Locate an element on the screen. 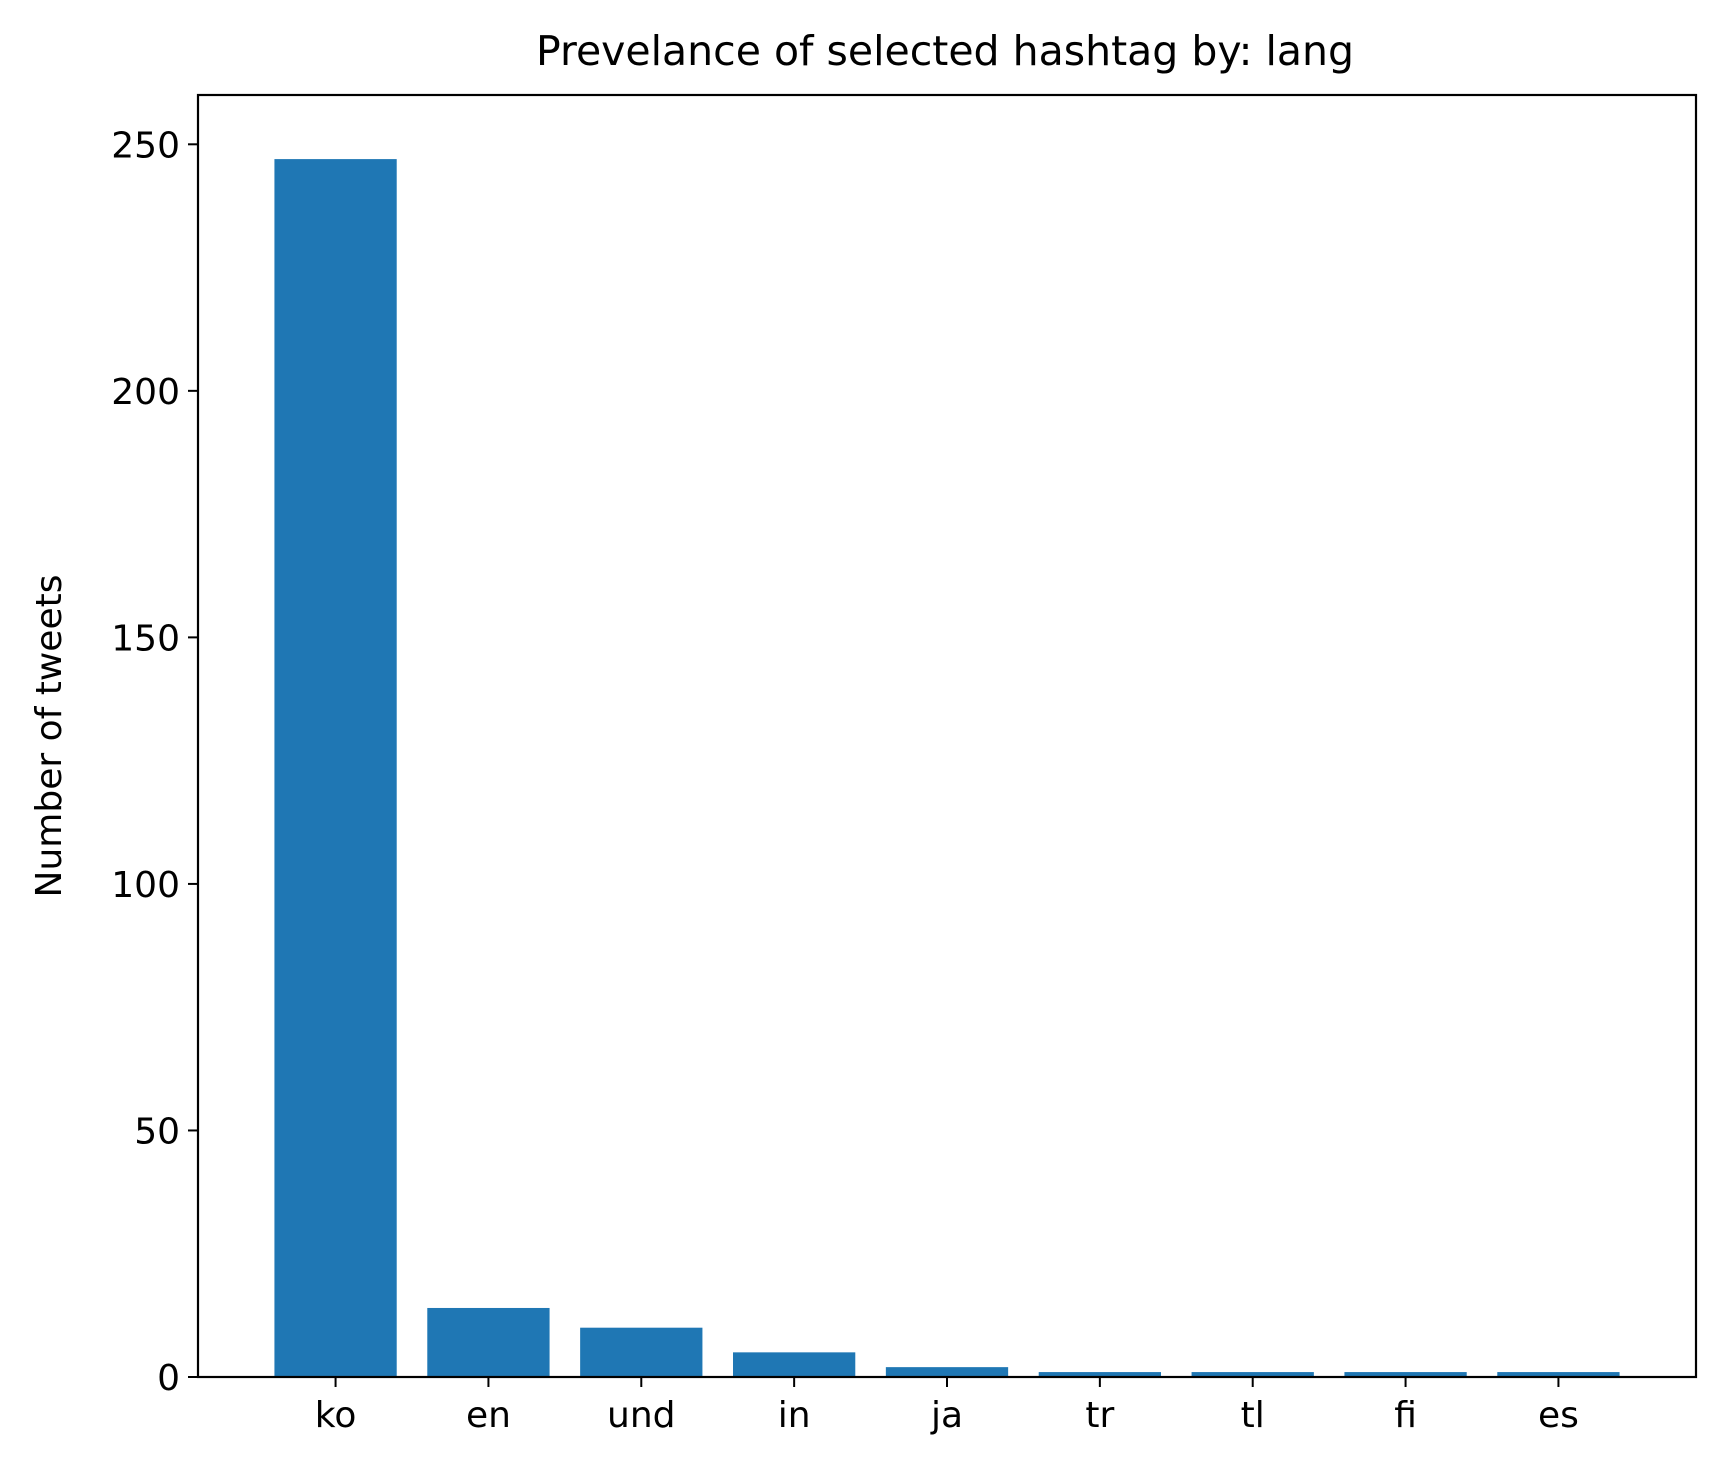 This screenshot has height=1477, width=1718. y-axis-label: Number of tweets is located at coordinates (49, 736).